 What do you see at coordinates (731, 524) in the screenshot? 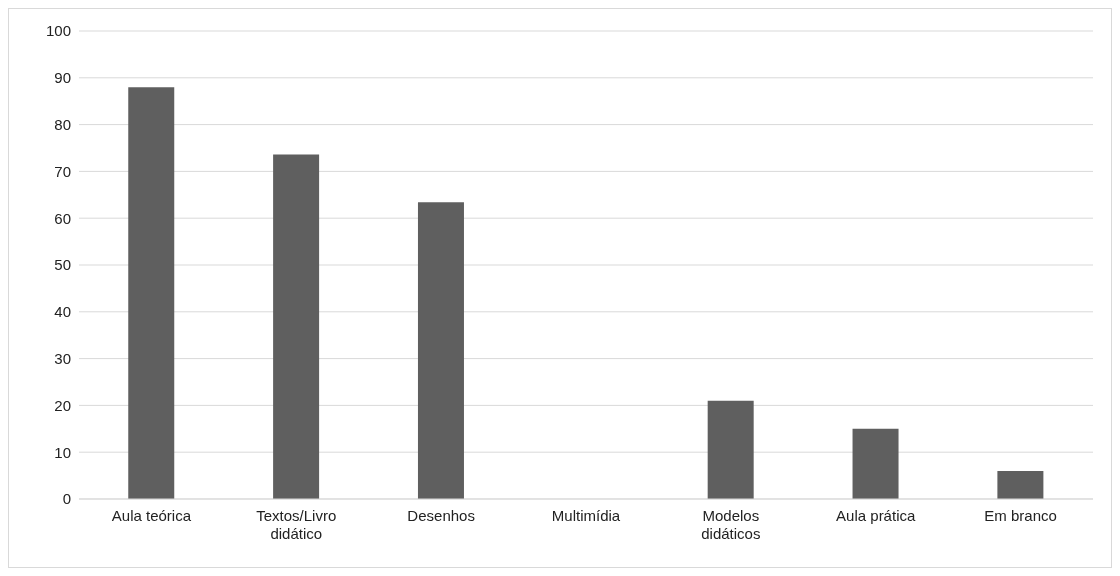
I see `x-tick-label: Modelos didáticos` at bounding box center [731, 524].